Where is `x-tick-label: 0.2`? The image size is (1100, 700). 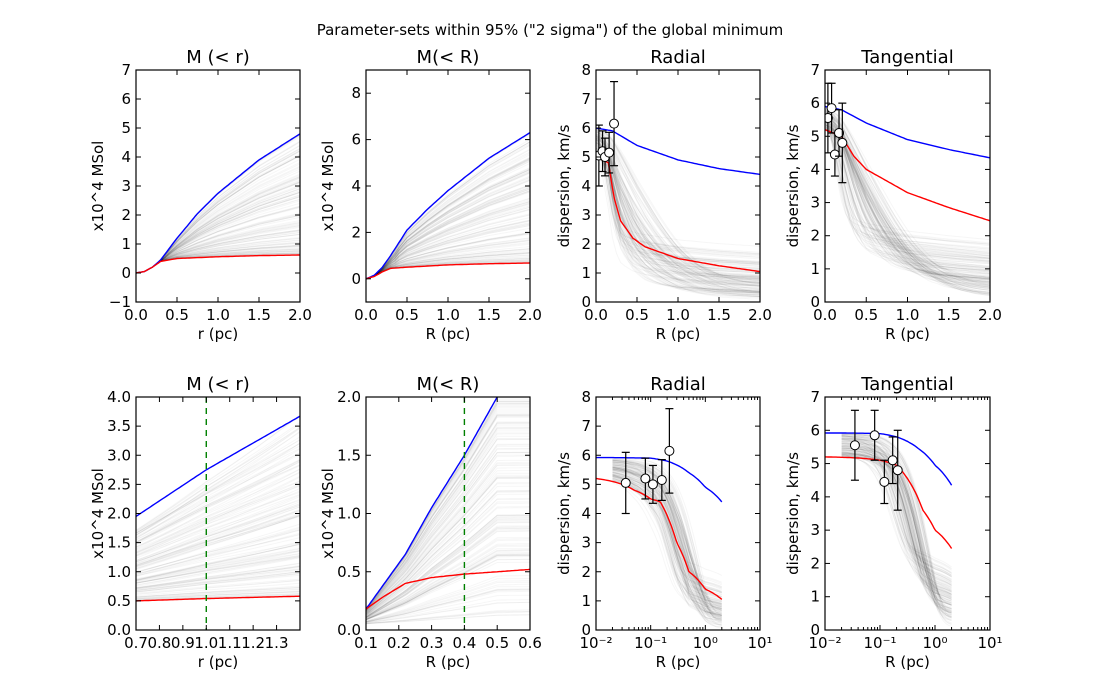
x-tick-label: 0.2 is located at coordinates (399, 643).